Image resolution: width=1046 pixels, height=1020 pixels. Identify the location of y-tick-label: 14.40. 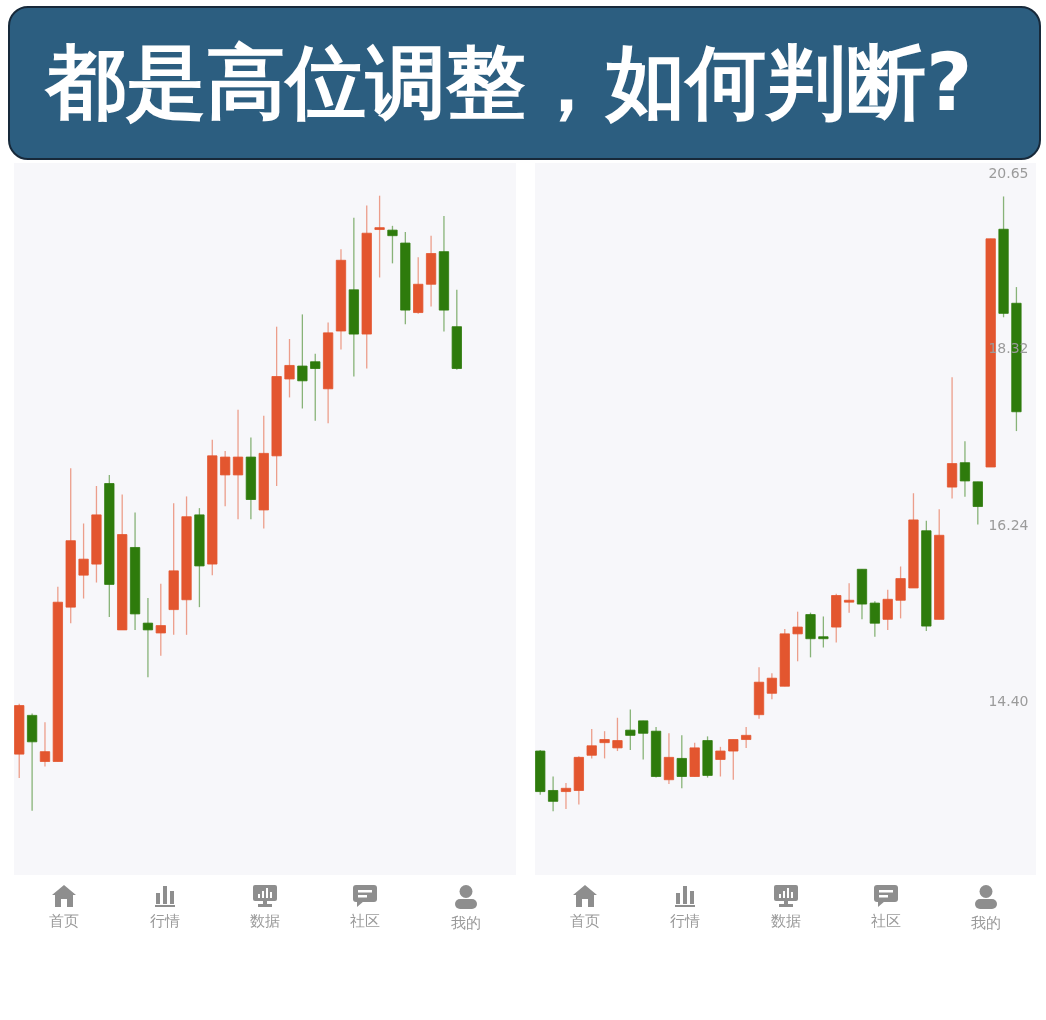
(1008, 700).